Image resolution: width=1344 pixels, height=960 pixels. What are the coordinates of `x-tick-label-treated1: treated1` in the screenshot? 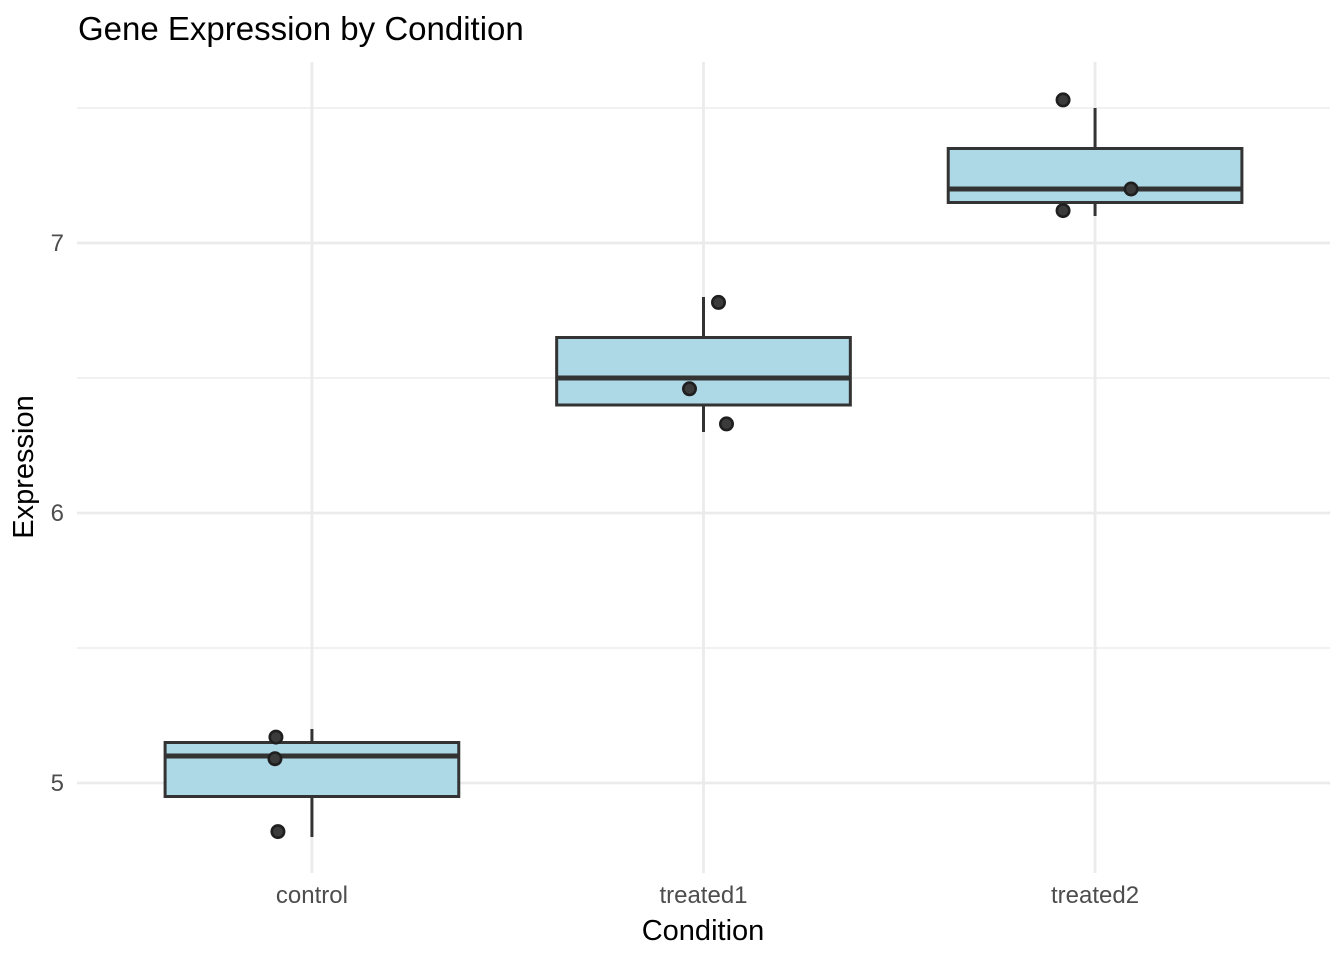 It's located at (703, 895).